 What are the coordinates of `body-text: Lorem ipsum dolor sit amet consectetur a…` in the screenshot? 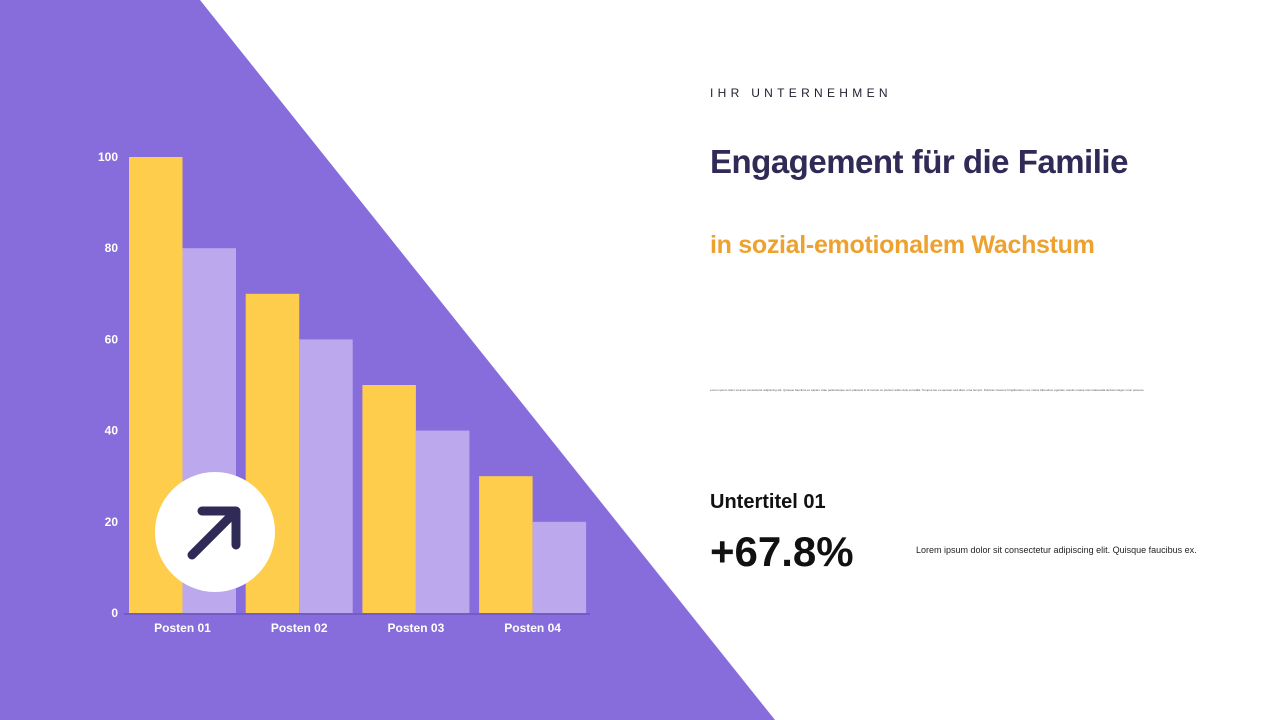 It's located at (927, 390).